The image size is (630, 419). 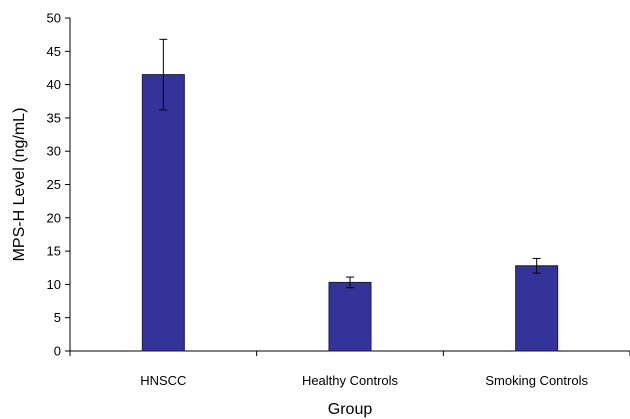 I want to click on x-axis-ticks: HNSCC Healthy Controls Smoking Controls, so click(x=349, y=369).